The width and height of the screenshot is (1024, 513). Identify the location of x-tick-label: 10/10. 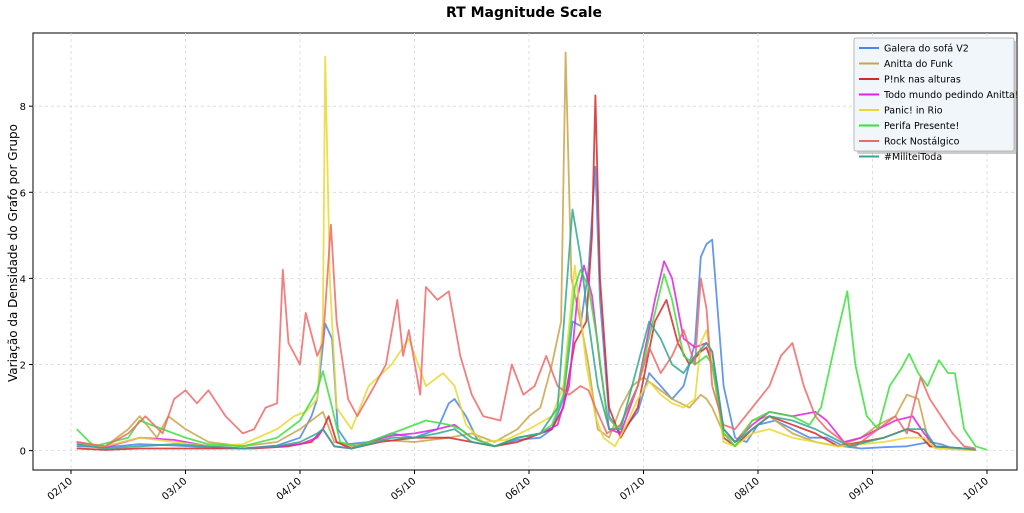
(976, 489).